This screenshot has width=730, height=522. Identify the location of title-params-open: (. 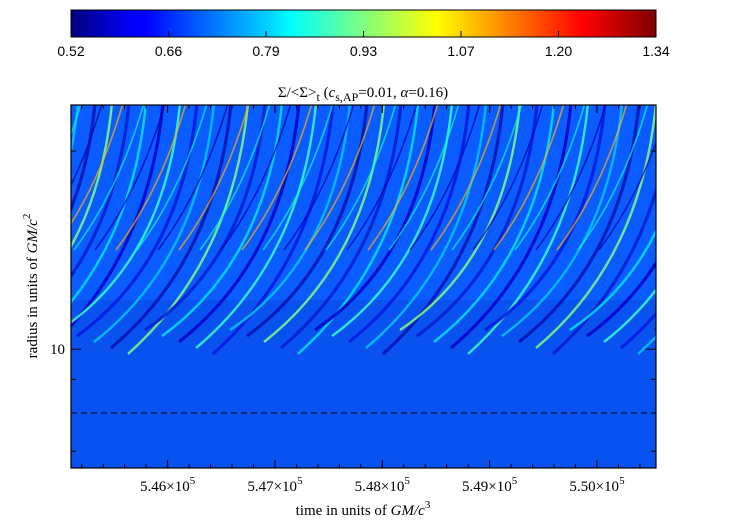
(326, 93).